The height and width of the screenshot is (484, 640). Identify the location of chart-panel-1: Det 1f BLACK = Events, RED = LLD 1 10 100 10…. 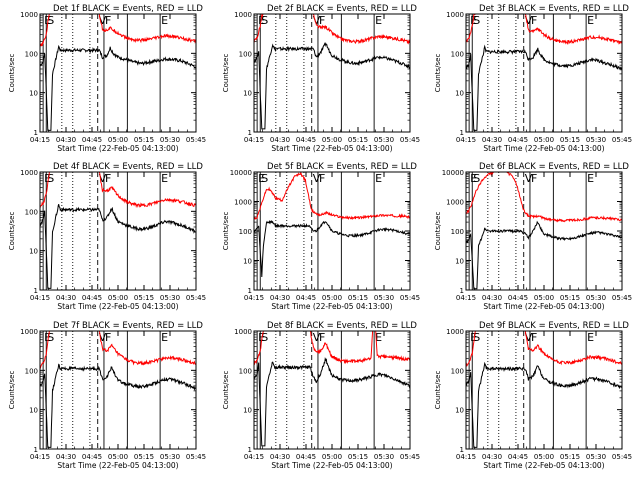
(107, 78).